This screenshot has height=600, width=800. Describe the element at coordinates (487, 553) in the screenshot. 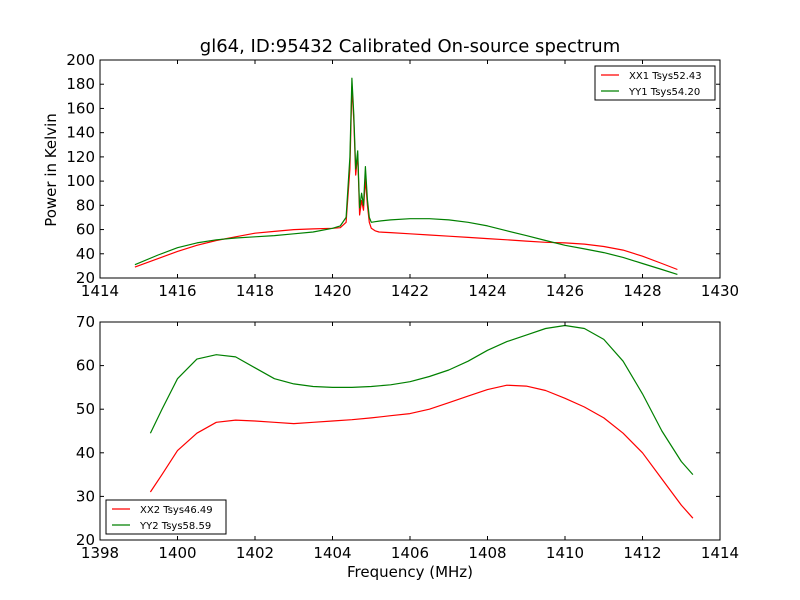

I see `x-tick-label: 1408` at that location.